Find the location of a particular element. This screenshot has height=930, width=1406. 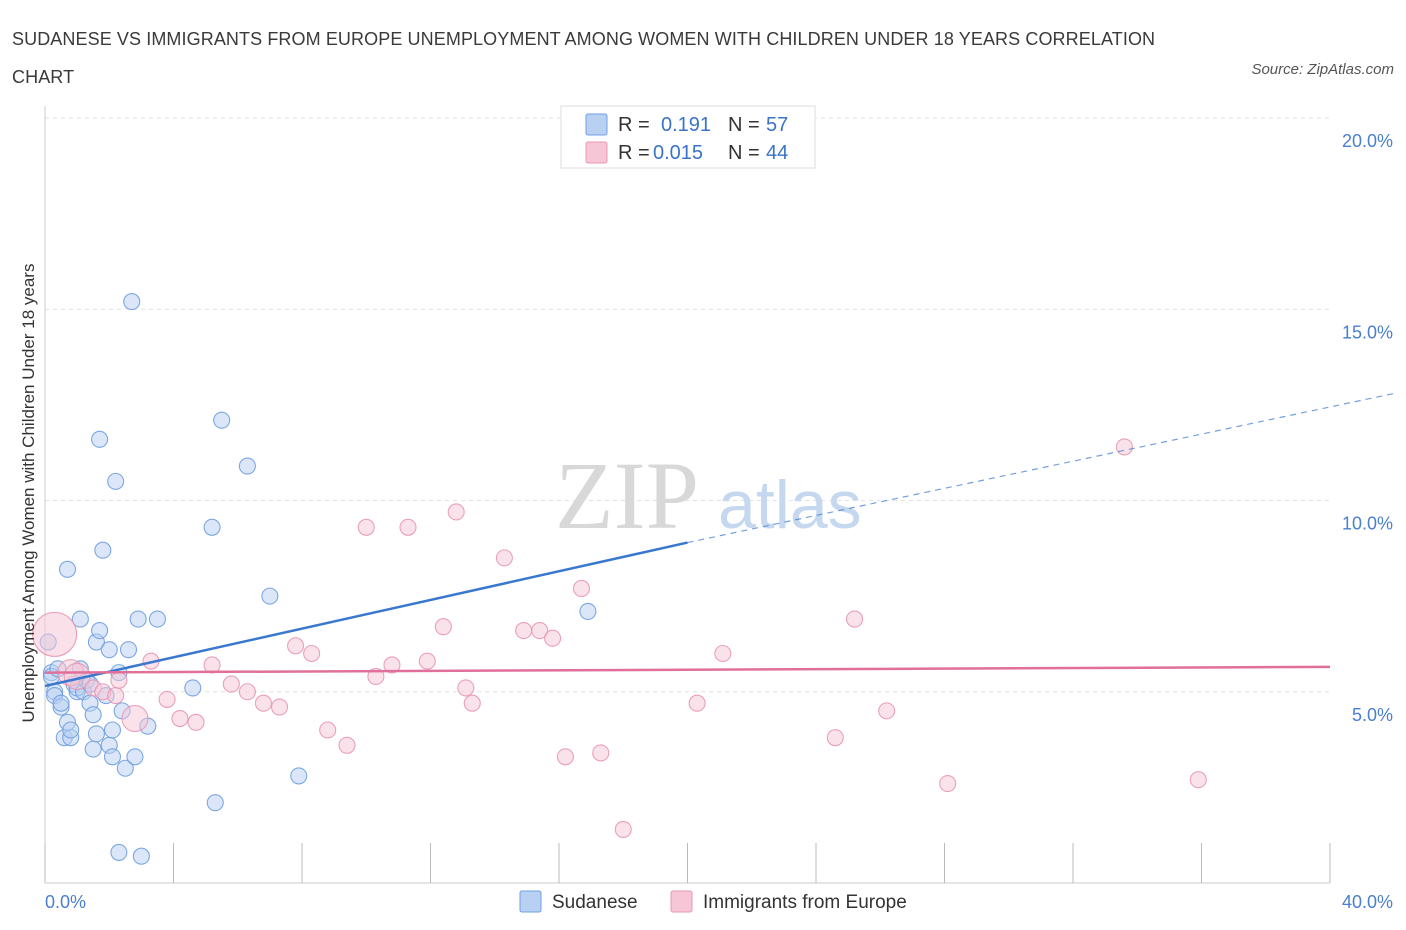

legend-r-value-europe: 0.015 is located at coordinates (678, 153).